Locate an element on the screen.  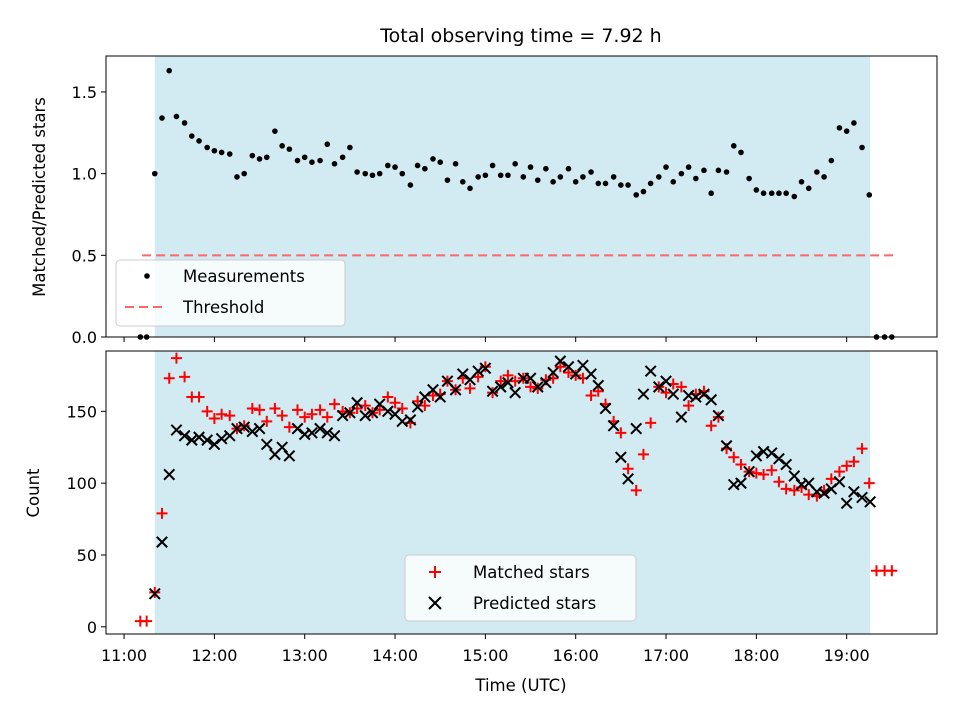
x-tick-label: 16:00 is located at coordinates (576, 655).